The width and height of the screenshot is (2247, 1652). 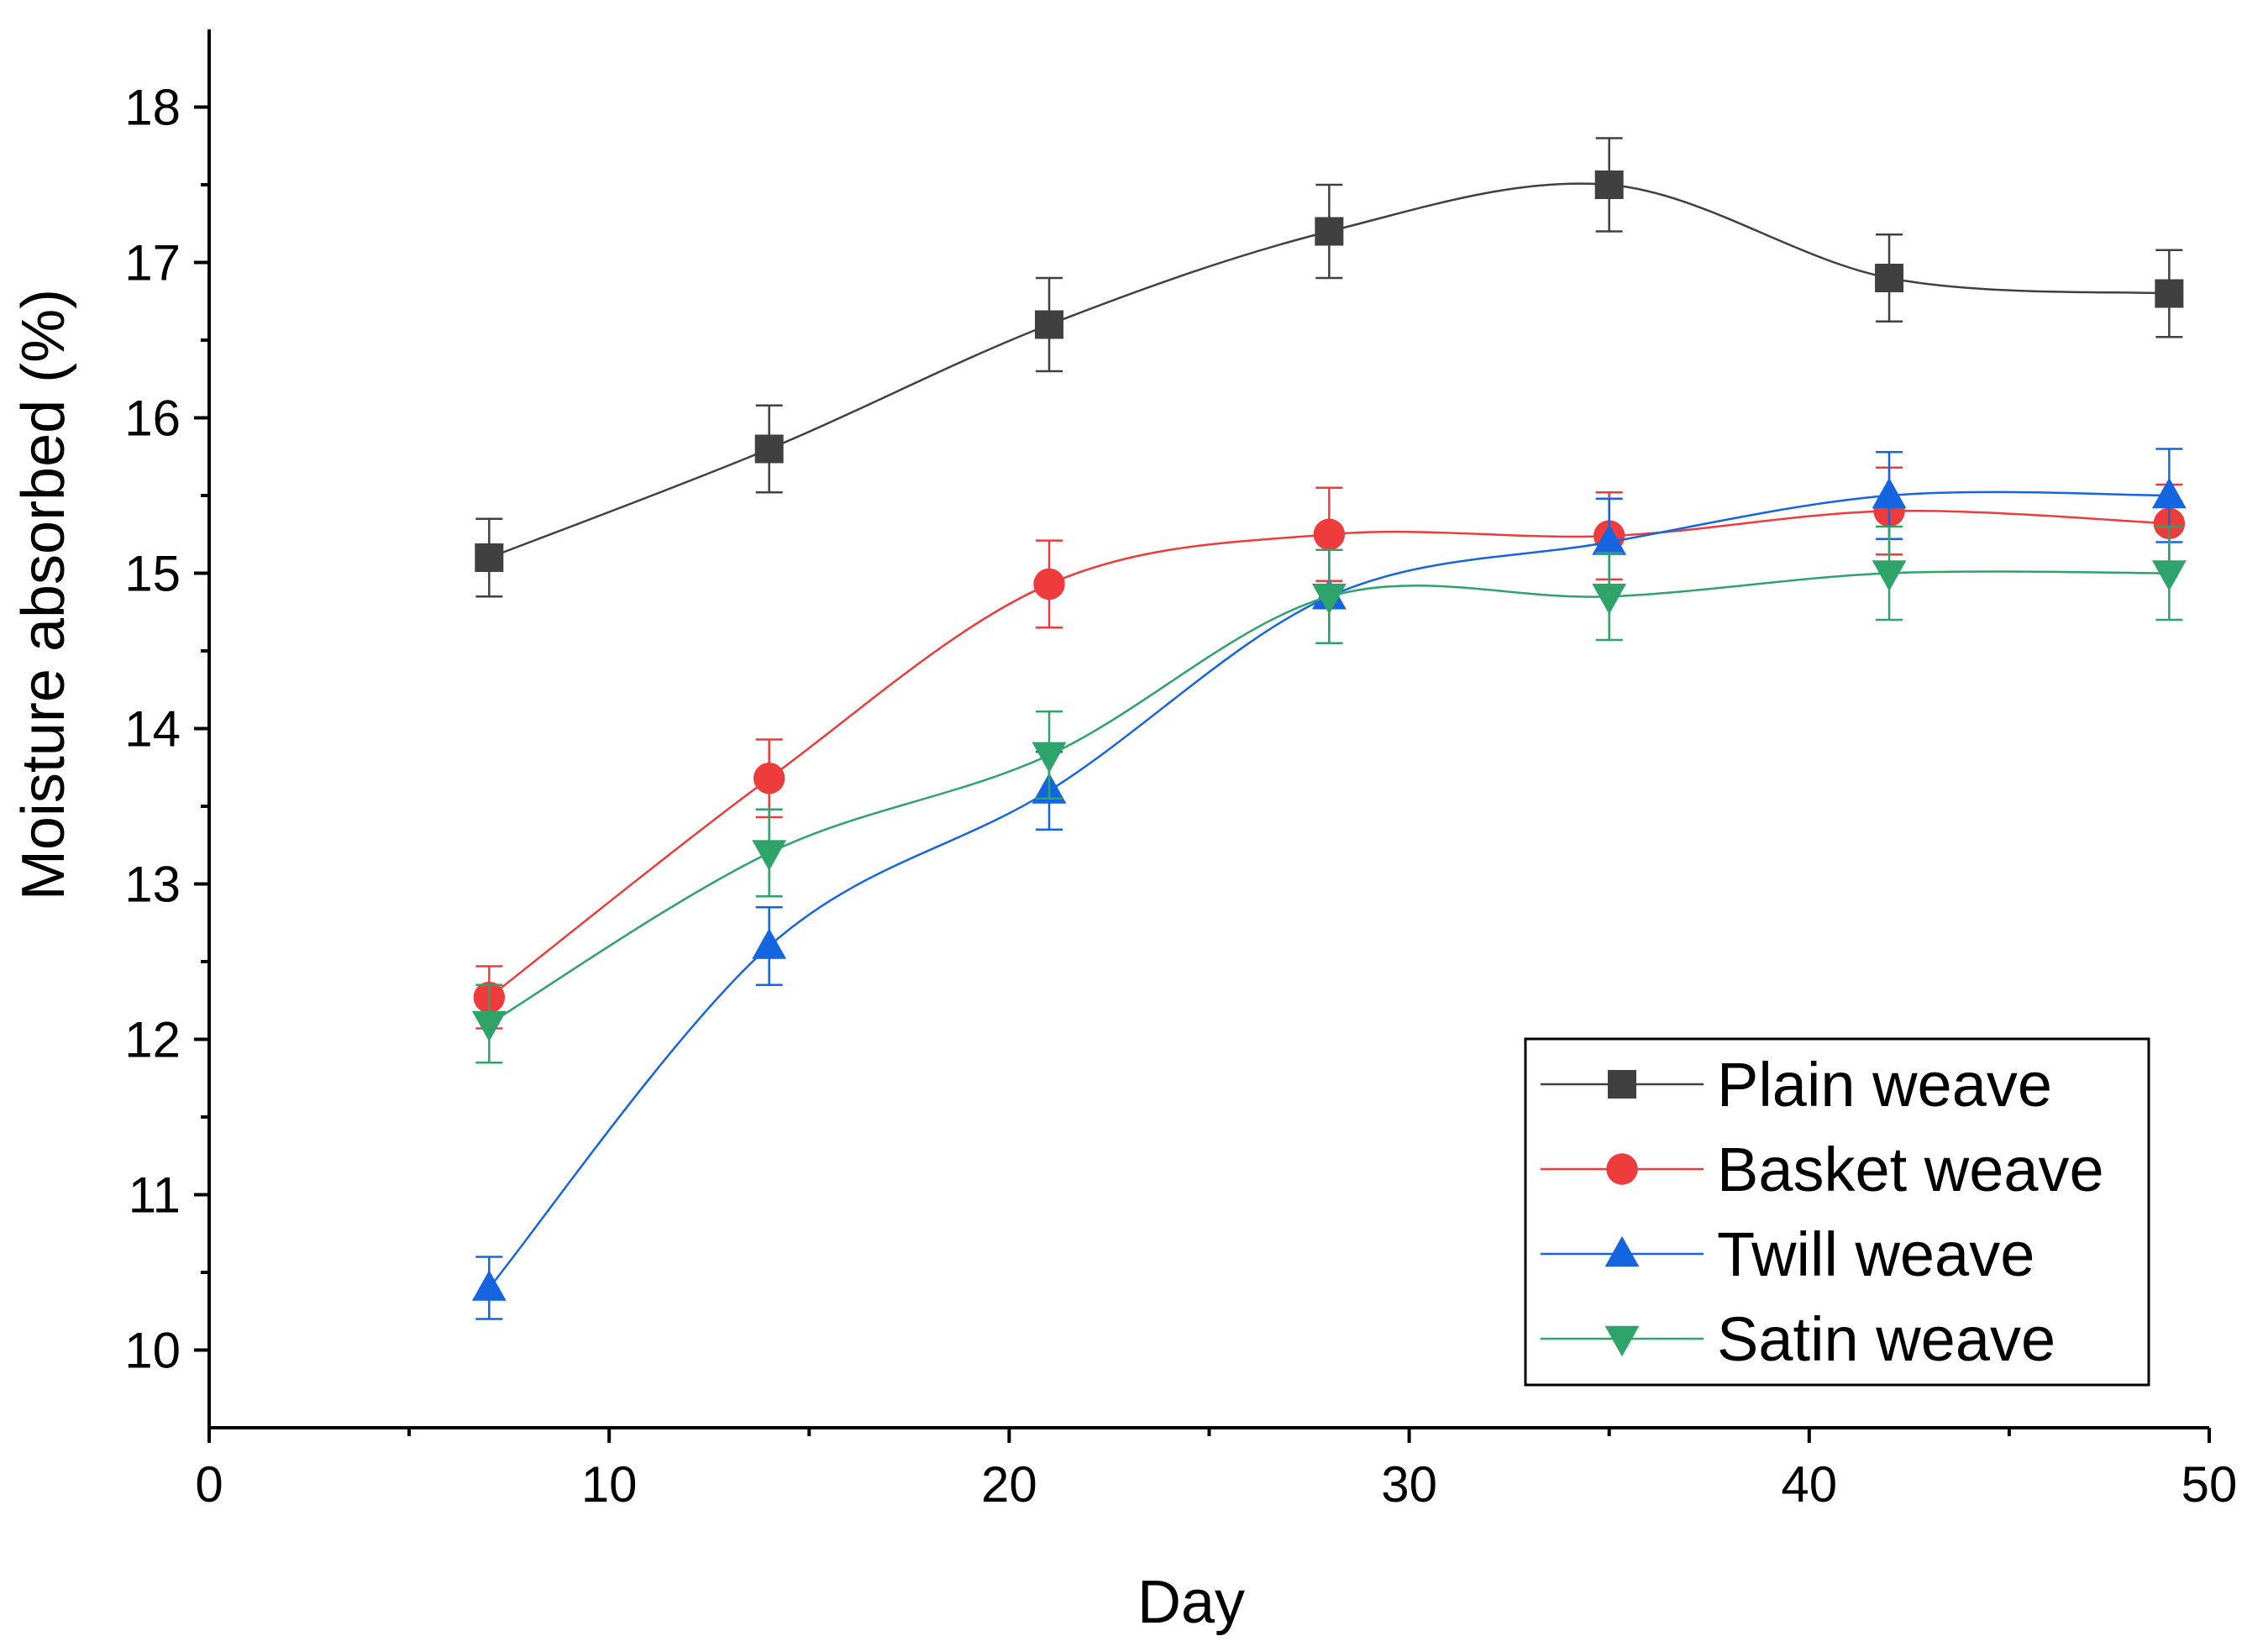 I want to click on y-tick-label: 17, so click(x=152, y=263).